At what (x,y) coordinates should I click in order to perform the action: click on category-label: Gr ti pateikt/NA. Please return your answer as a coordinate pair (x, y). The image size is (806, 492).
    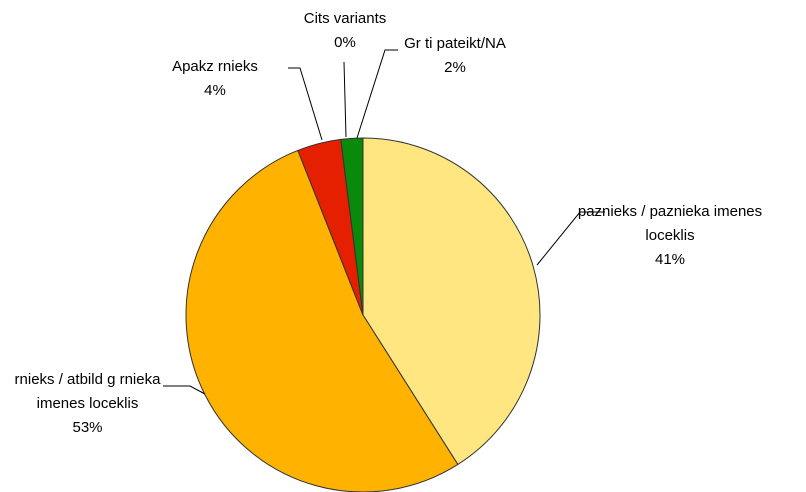
    Looking at the image, I should click on (455, 43).